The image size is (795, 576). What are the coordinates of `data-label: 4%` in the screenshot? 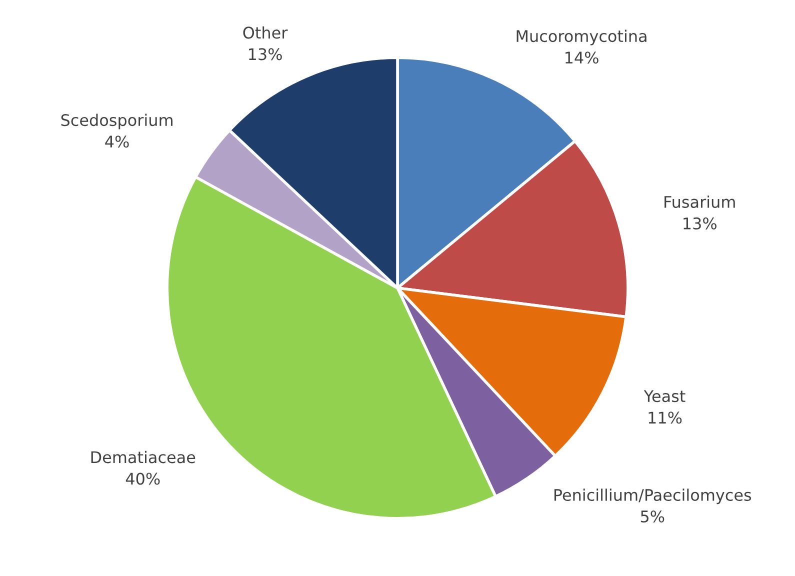 It's located at (117, 142).